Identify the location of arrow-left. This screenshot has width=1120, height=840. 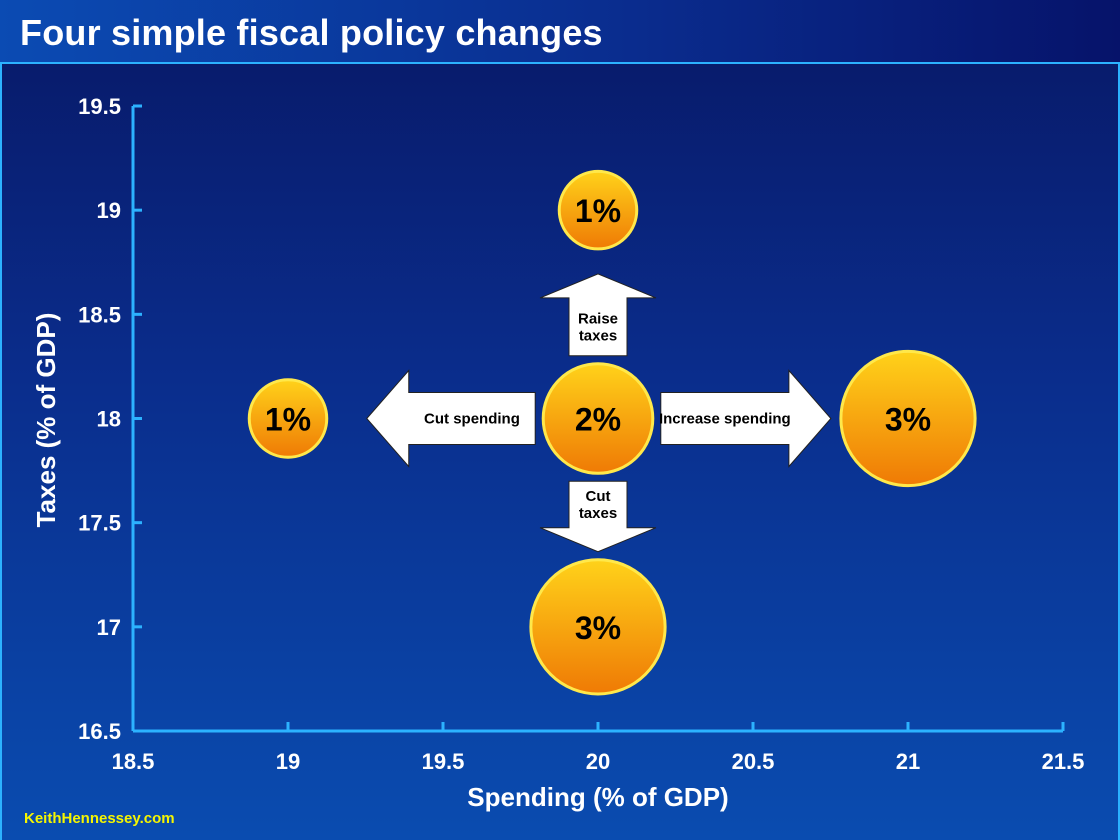
(451, 418).